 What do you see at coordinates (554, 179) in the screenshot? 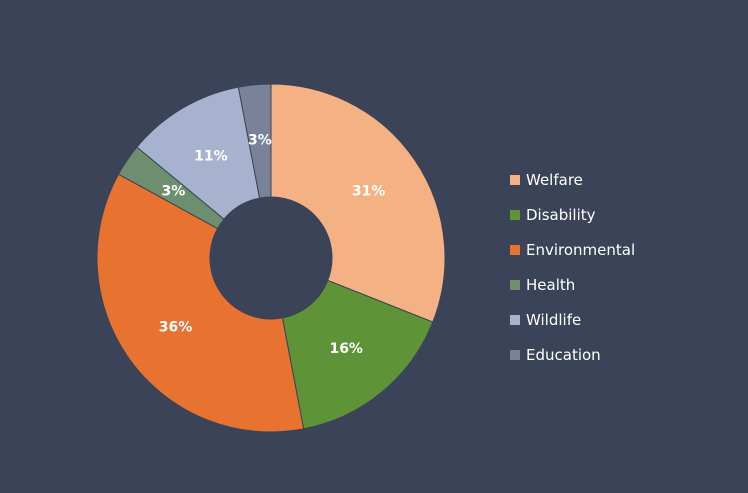
I see `legend-label: Welfare` at bounding box center [554, 179].